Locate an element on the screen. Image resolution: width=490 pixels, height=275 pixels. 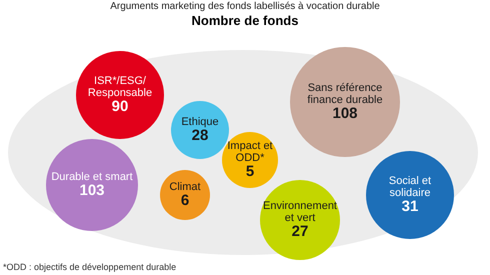
category-label: Durable et smart is located at coordinates (92, 177).